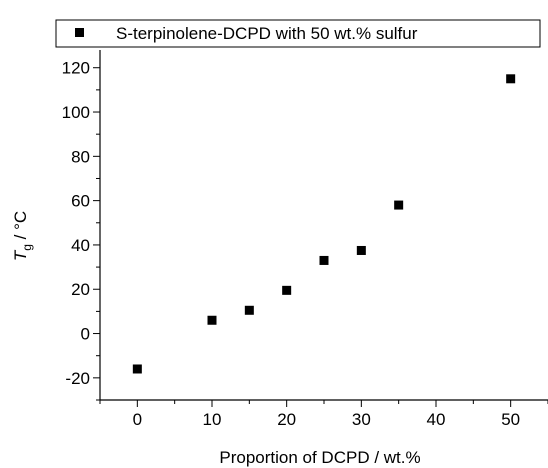 This screenshot has height=468, width=548. Describe the element at coordinates (20, 255) in the screenshot. I see `y-axis-title-main: T` at that location.